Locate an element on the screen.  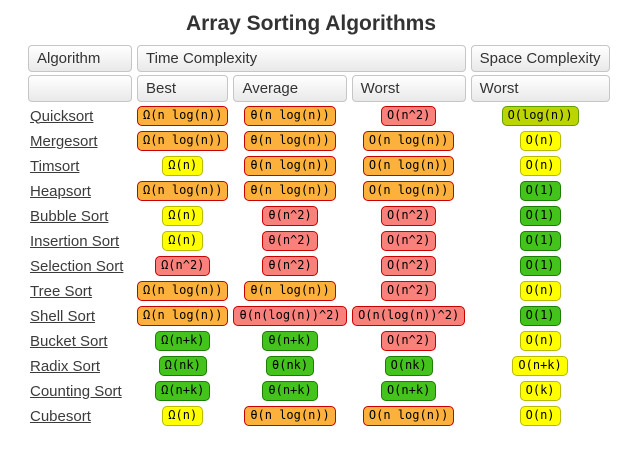
worst-cell: O(nk) is located at coordinates (409, 366).